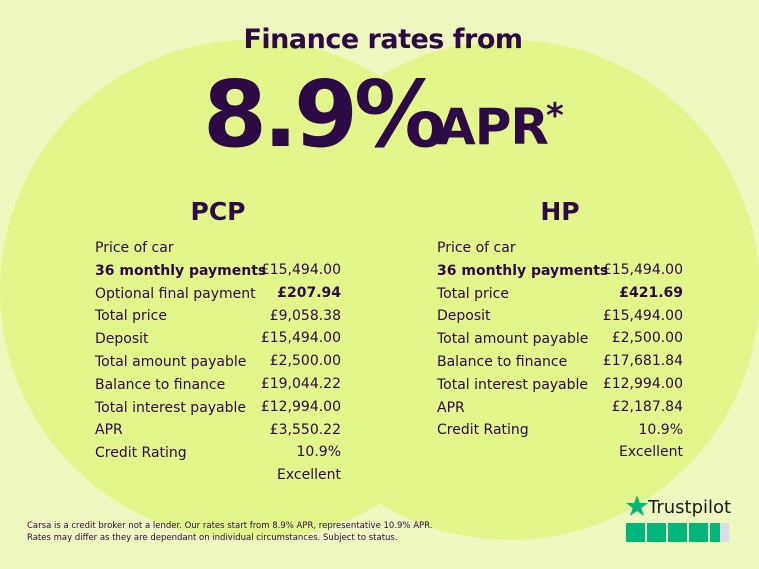 The image size is (759, 569). I want to click on row-value: £207.94, so click(309, 292).